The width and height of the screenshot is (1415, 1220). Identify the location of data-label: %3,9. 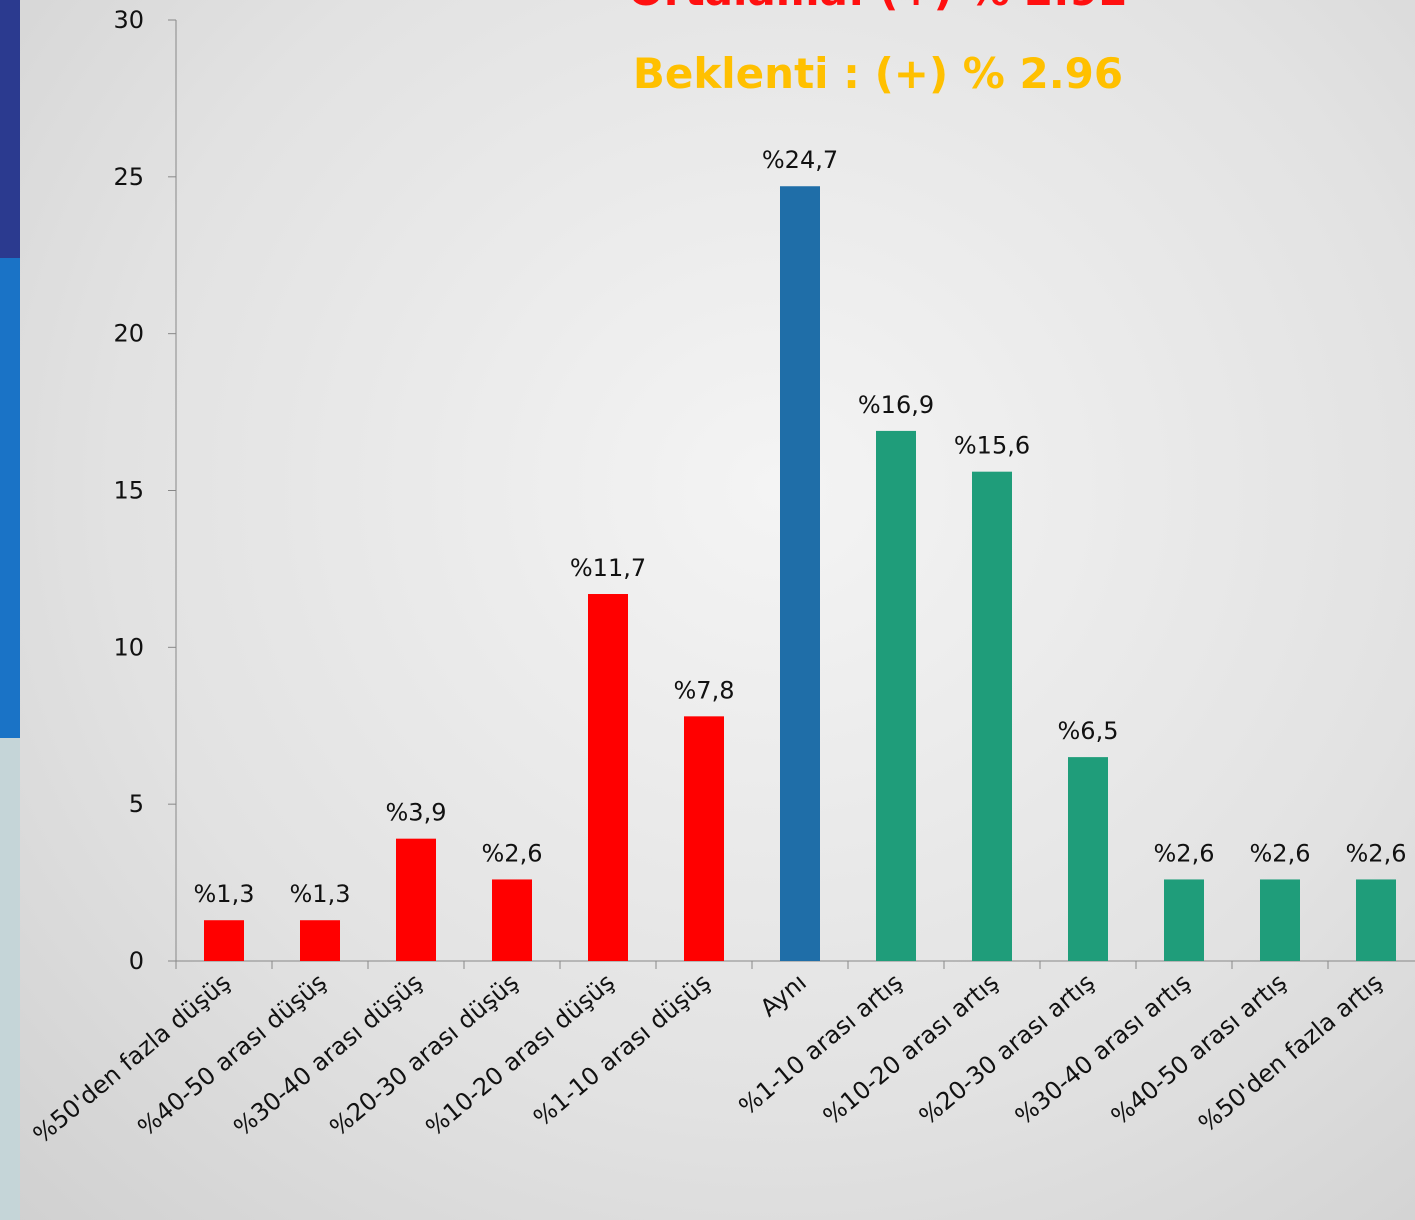
(416, 813).